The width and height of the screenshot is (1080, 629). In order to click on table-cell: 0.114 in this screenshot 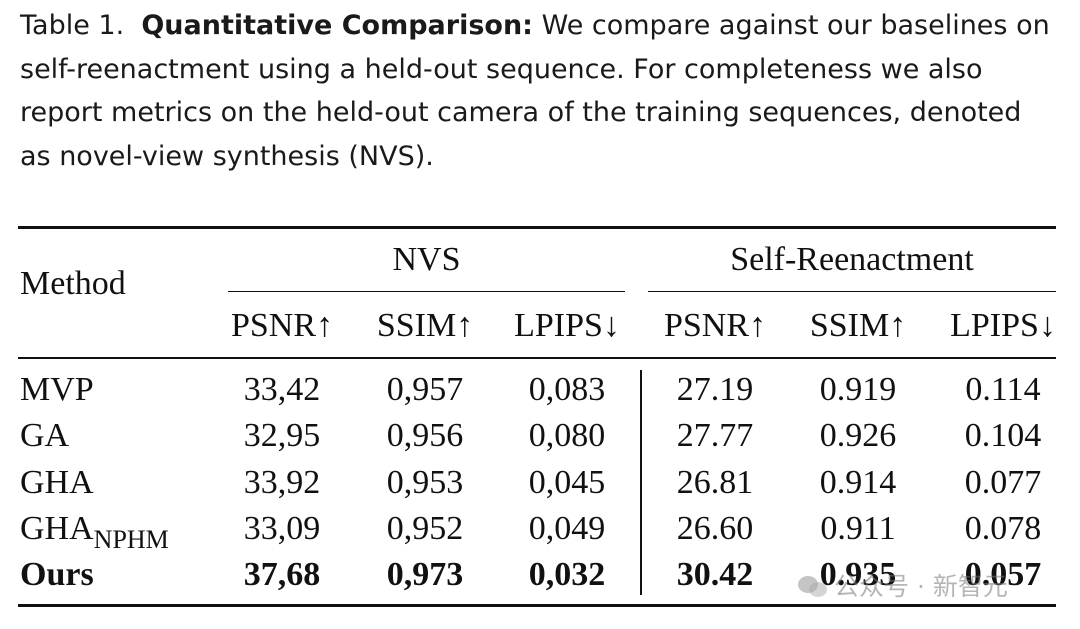, I will do `click(1003, 389)`.